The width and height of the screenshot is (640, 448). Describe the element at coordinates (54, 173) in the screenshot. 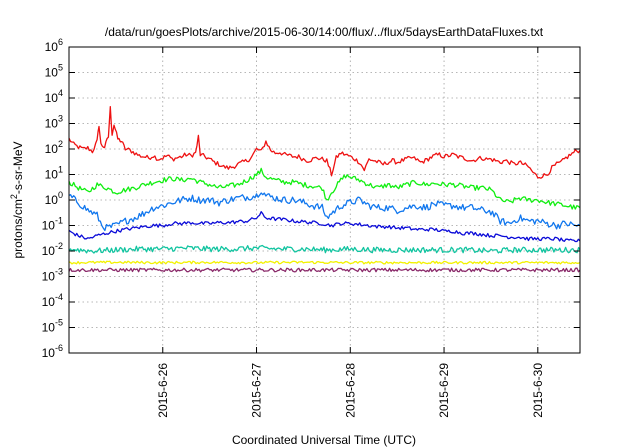

I see `y-tick-label: 10¹` at that location.